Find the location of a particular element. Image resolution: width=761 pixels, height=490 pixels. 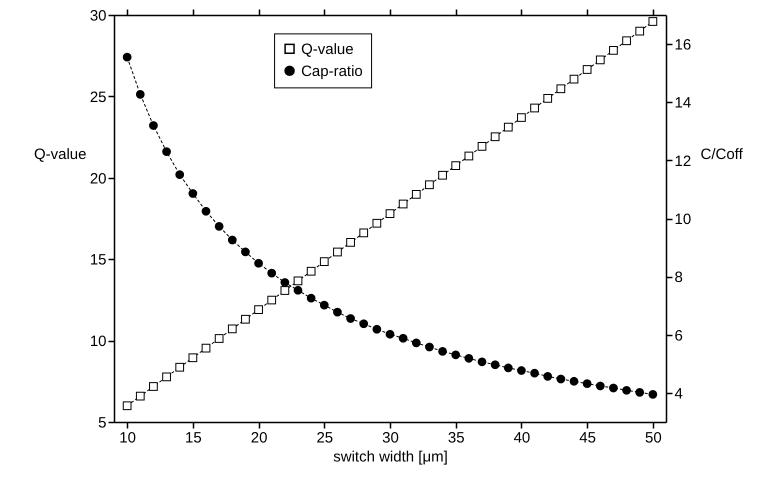

y2-axis-title: C/Coff is located at coordinates (722, 154).